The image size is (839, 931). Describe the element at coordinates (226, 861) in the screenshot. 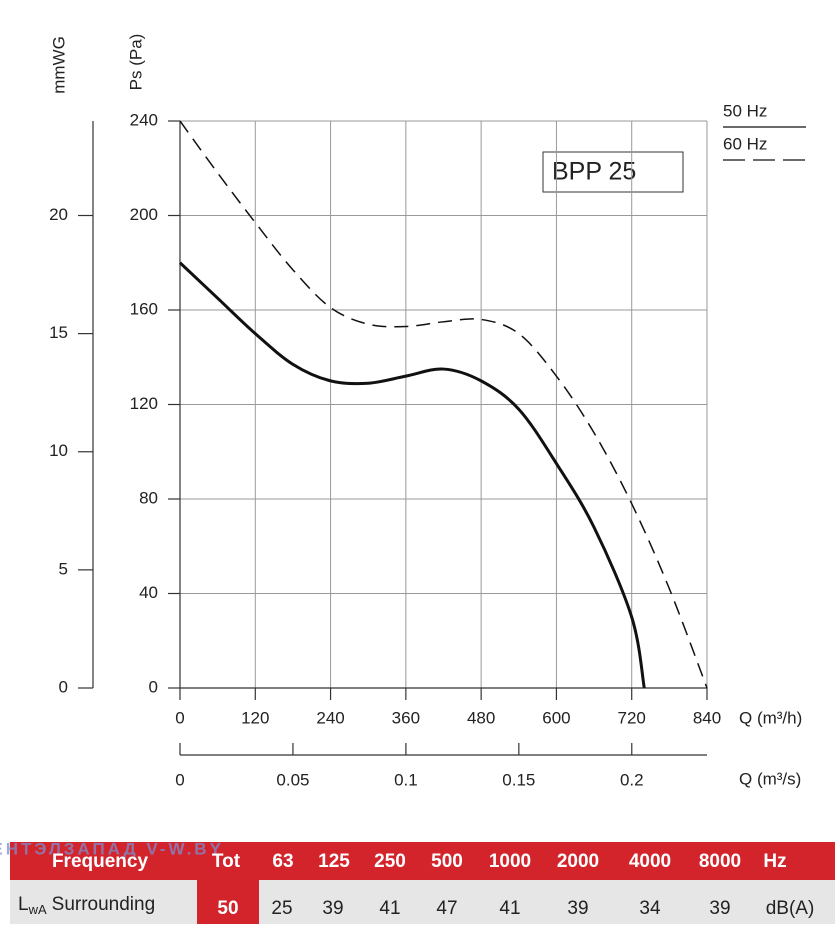

I see `table-header-cell: Tot` at that location.